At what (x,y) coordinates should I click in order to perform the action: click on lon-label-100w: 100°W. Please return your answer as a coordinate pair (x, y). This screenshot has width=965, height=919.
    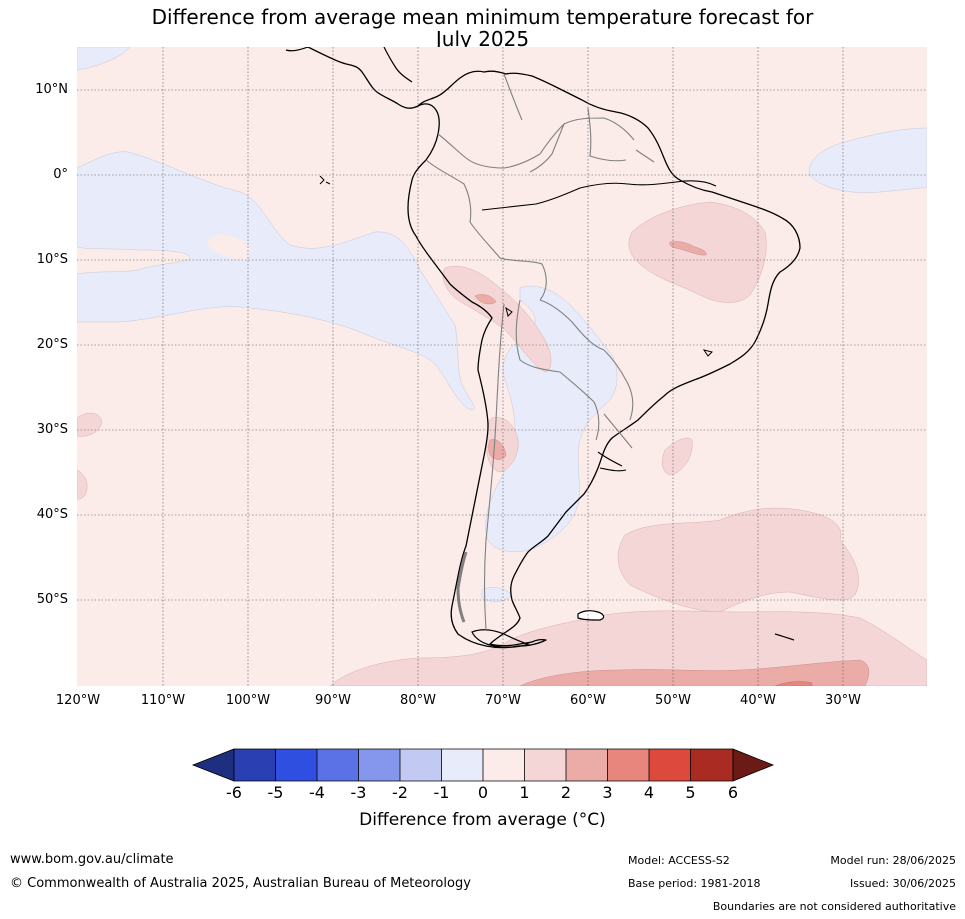
    Looking at the image, I should click on (248, 700).